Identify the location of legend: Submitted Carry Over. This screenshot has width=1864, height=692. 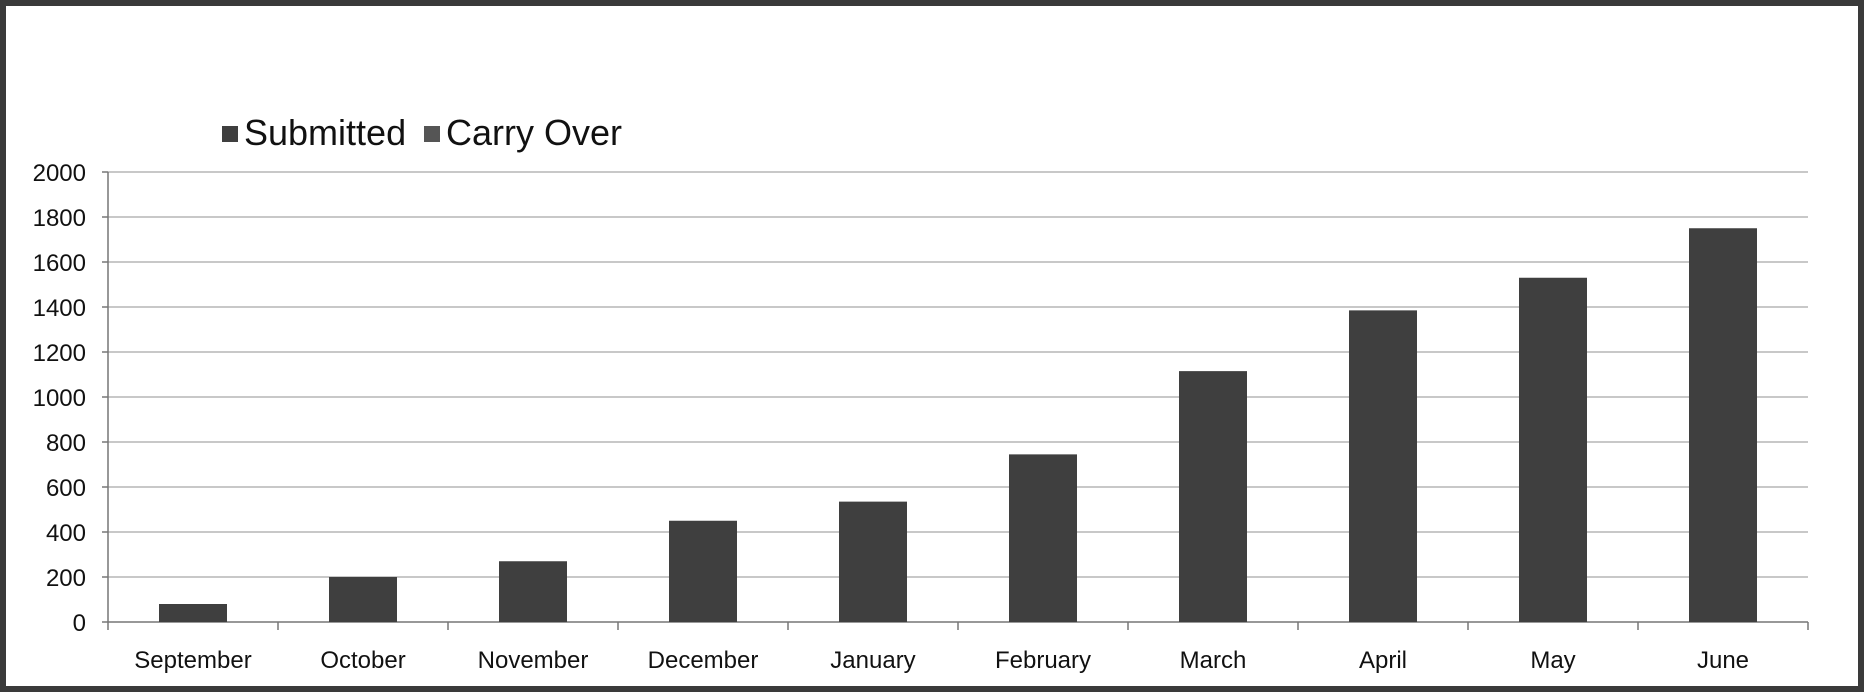
(422, 132).